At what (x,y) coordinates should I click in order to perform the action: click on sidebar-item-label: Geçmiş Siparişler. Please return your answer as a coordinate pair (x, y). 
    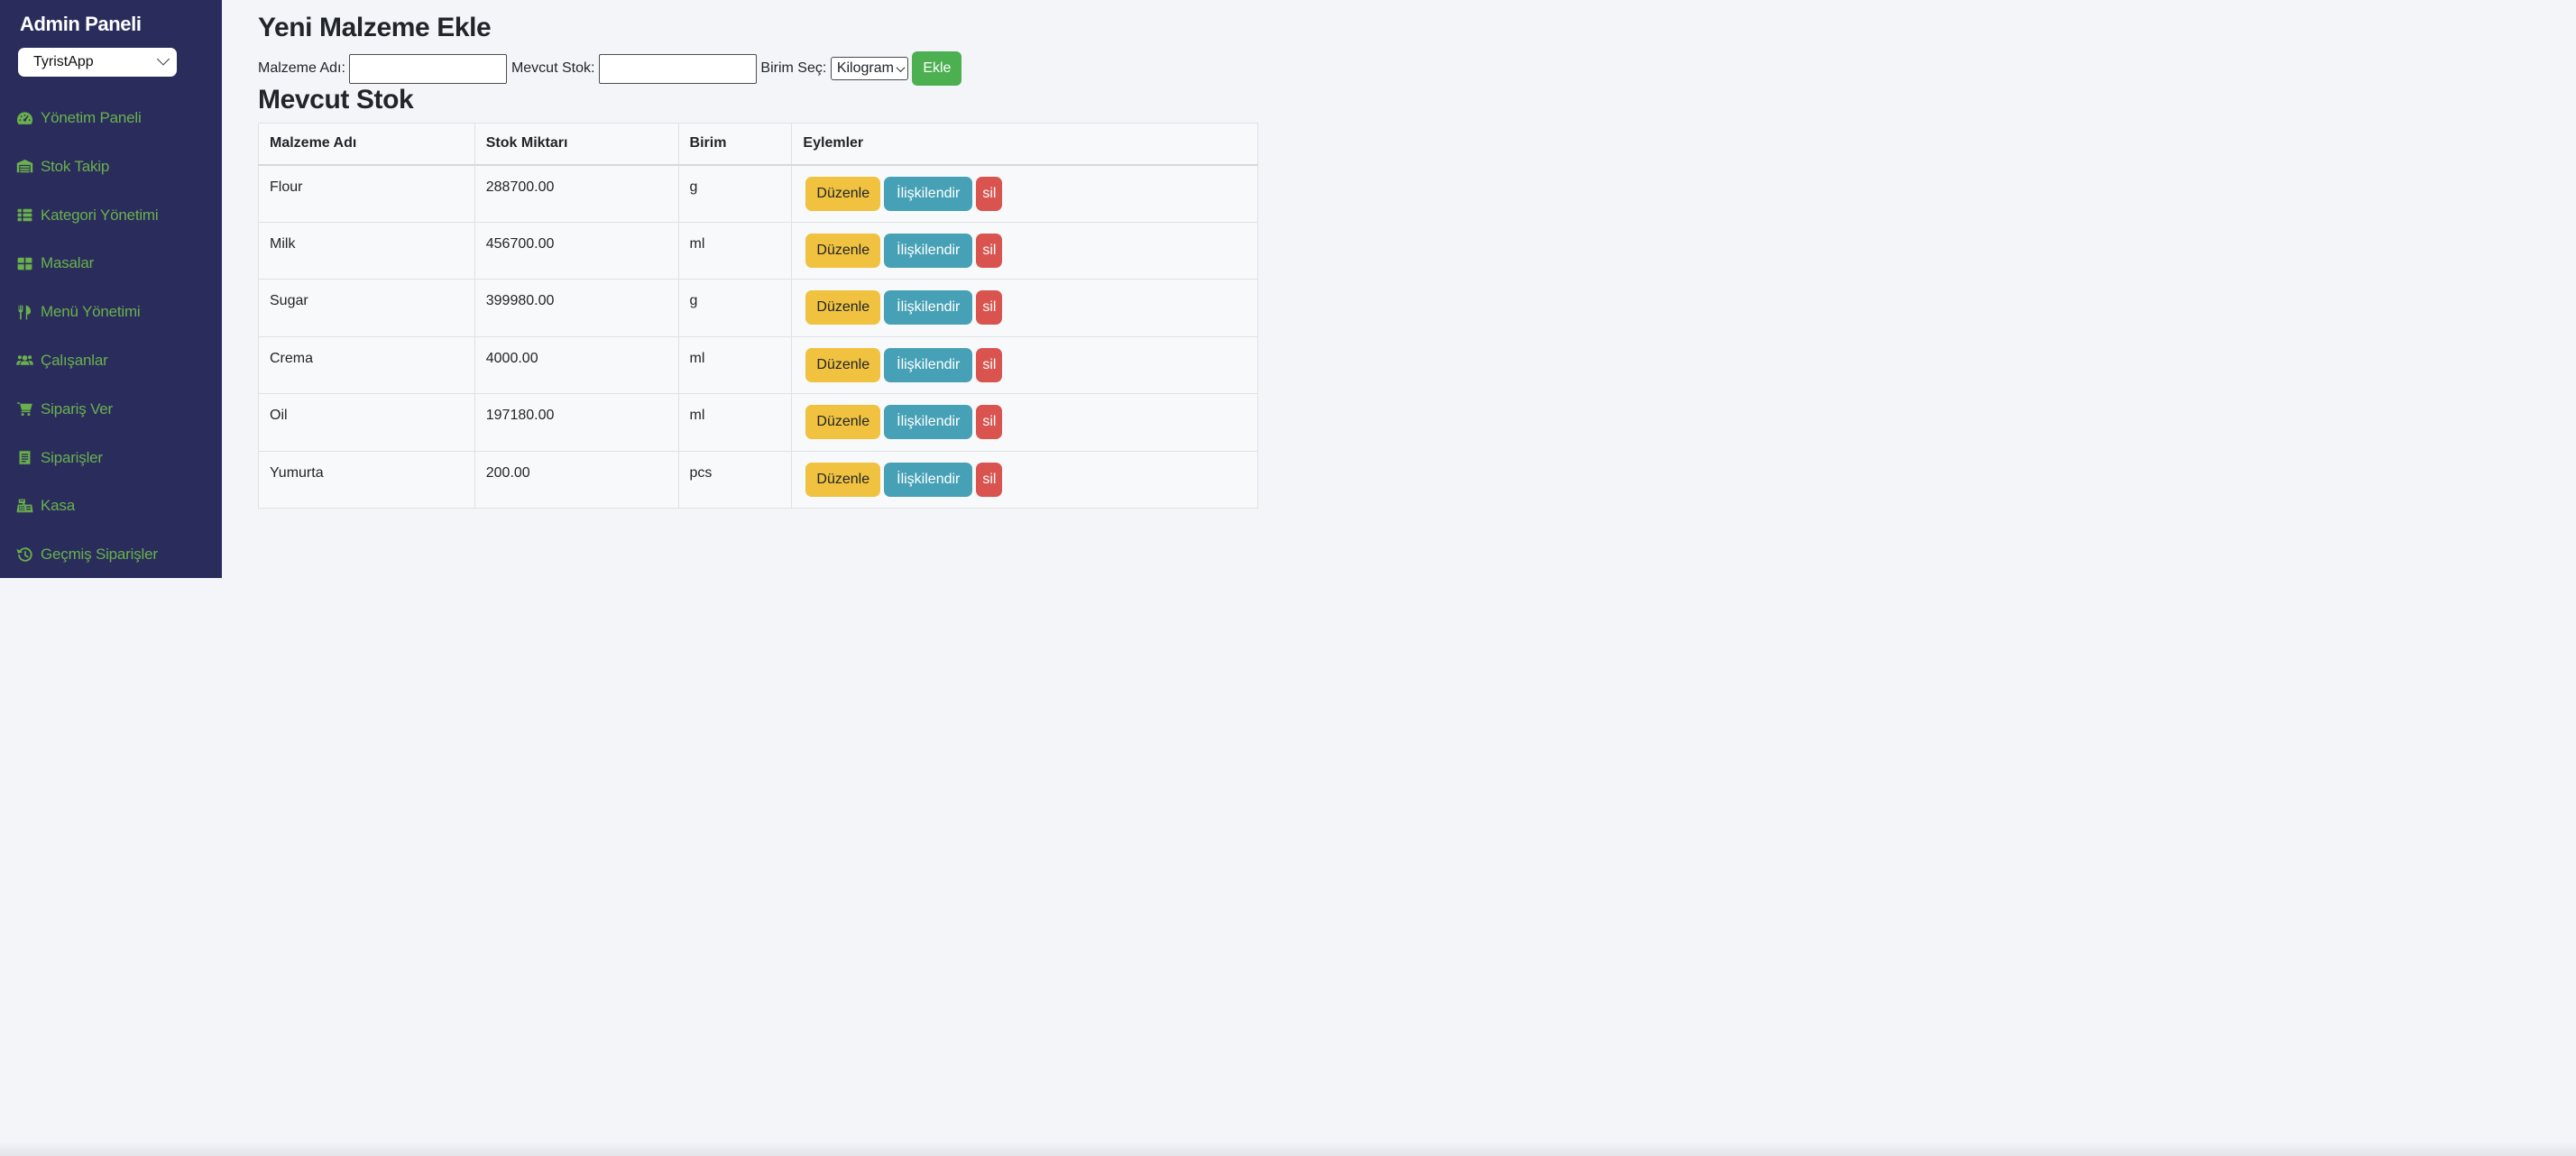
    Looking at the image, I should click on (100, 555).